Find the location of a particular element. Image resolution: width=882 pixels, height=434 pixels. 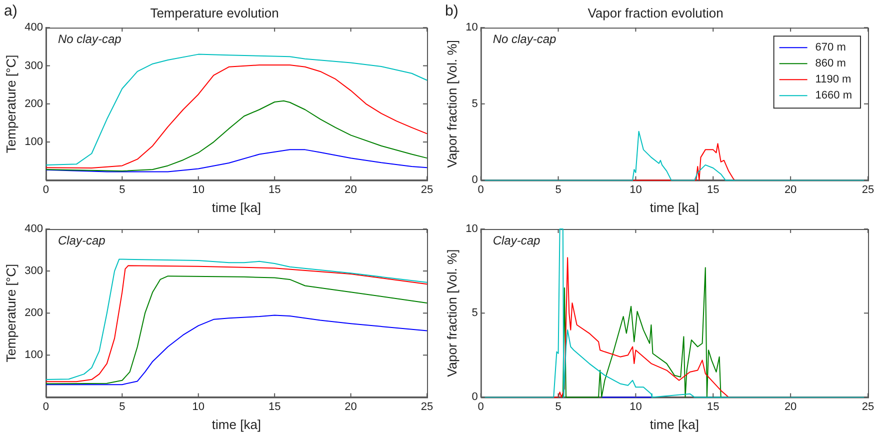

legend-label: 860 m is located at coordinates (830, 64).